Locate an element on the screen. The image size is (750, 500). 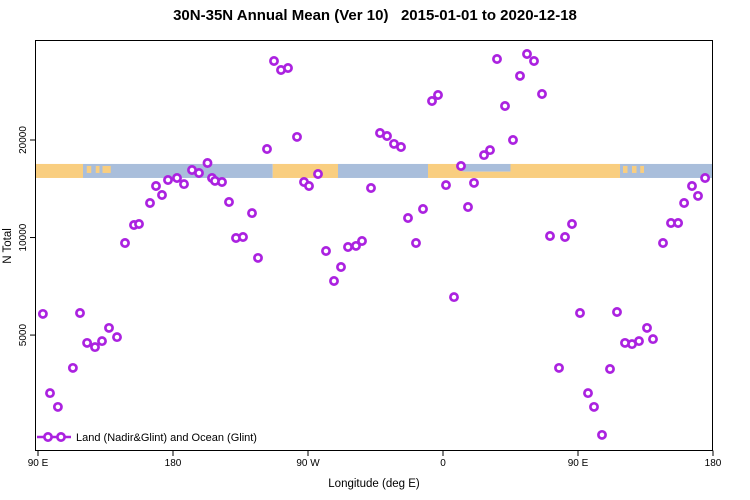
x-tick-label: 90 W is located at coordinates (308, 463).